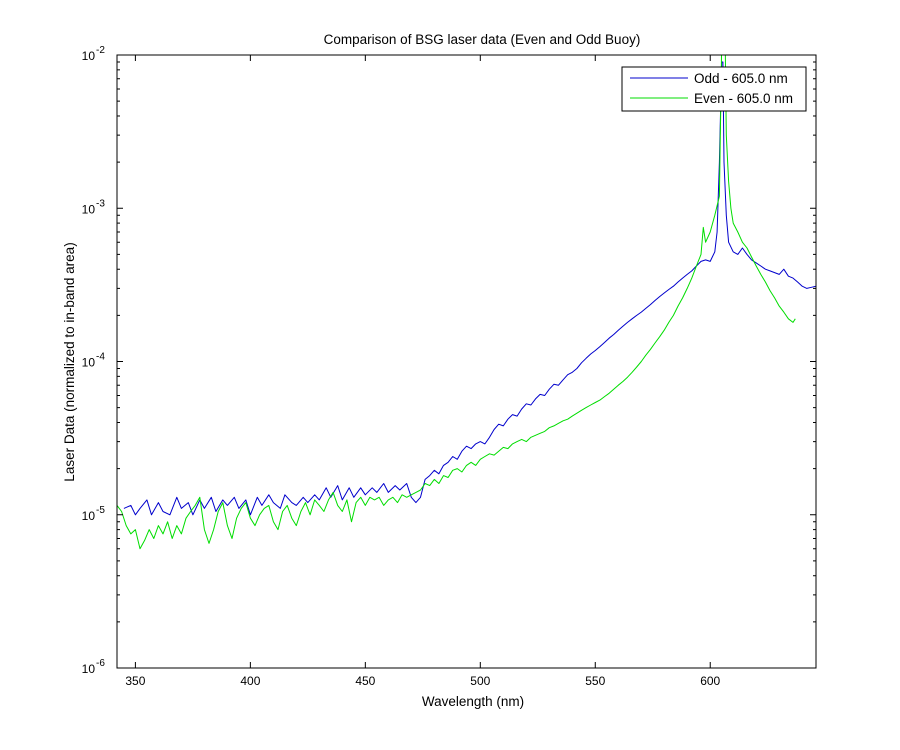 This screenshot has height=750, width=900. Describe the element at coordinates (69, 361) in the screenshot. I see `y-axis-label: Laser Data (normalized to in-band area)` at that location.